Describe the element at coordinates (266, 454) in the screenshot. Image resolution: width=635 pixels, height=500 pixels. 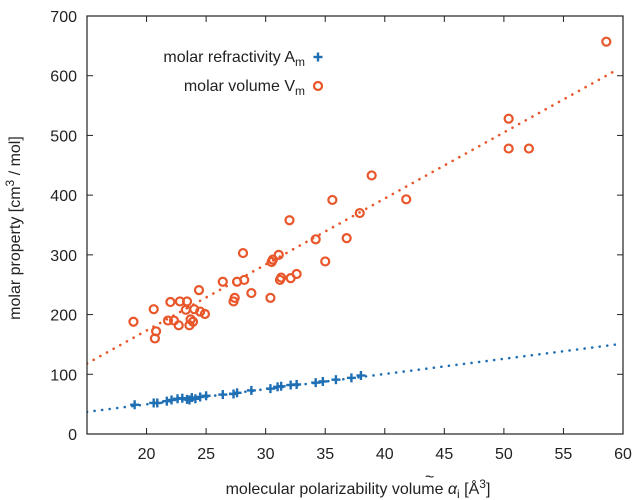
I see `x-tick-label: 30` at that location.